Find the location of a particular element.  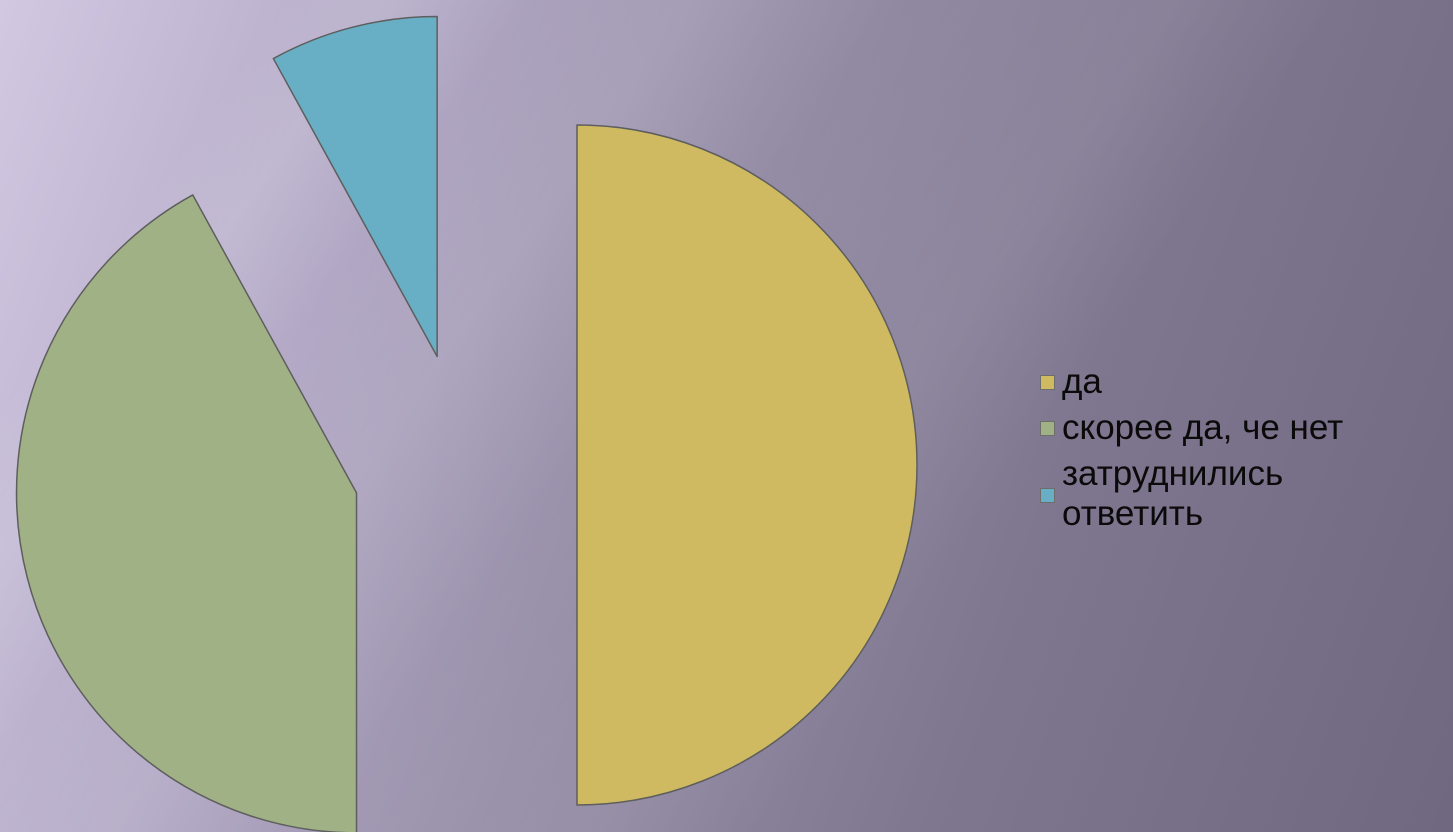

legend-swatch-rather-yes is located at coordinates (1047, 428).